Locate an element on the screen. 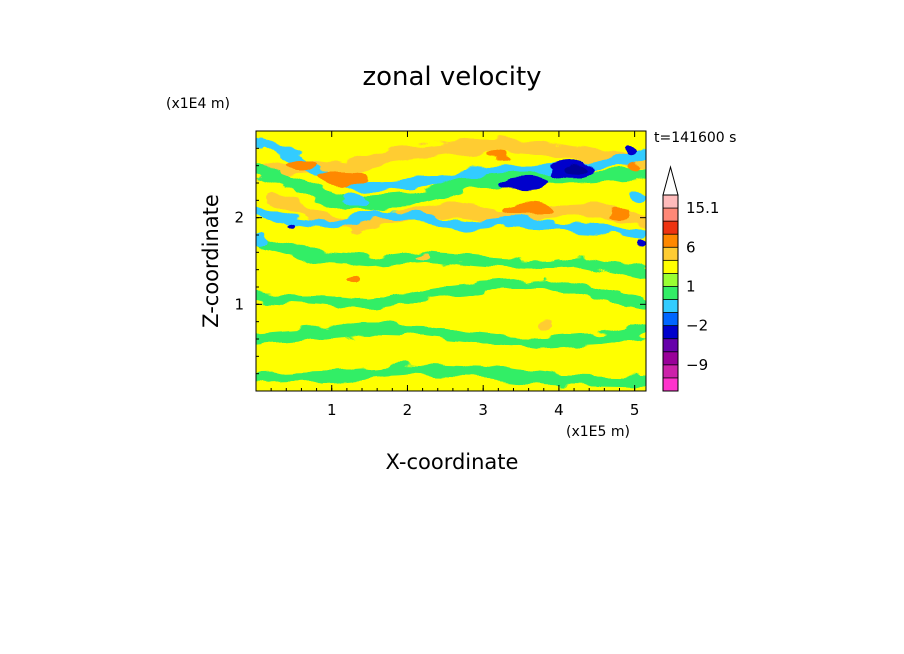  y-tick-label: 2 is located at coordinates (239, 218).